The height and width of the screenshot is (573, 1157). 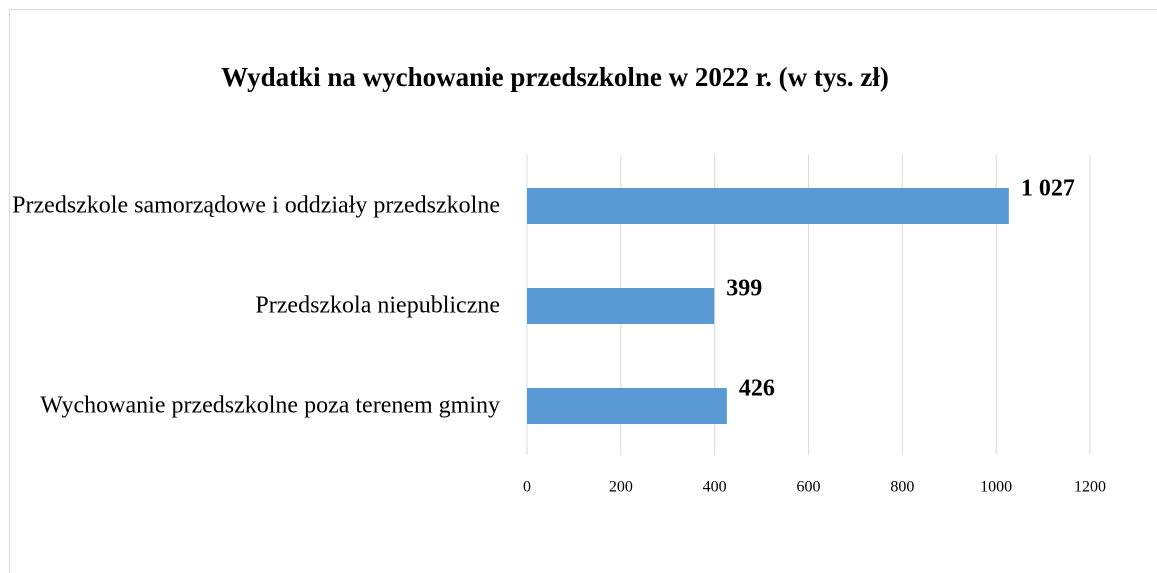 I want to click on y-tick-label: Przedszkola niepubliczne, so click(x=377, y=305).